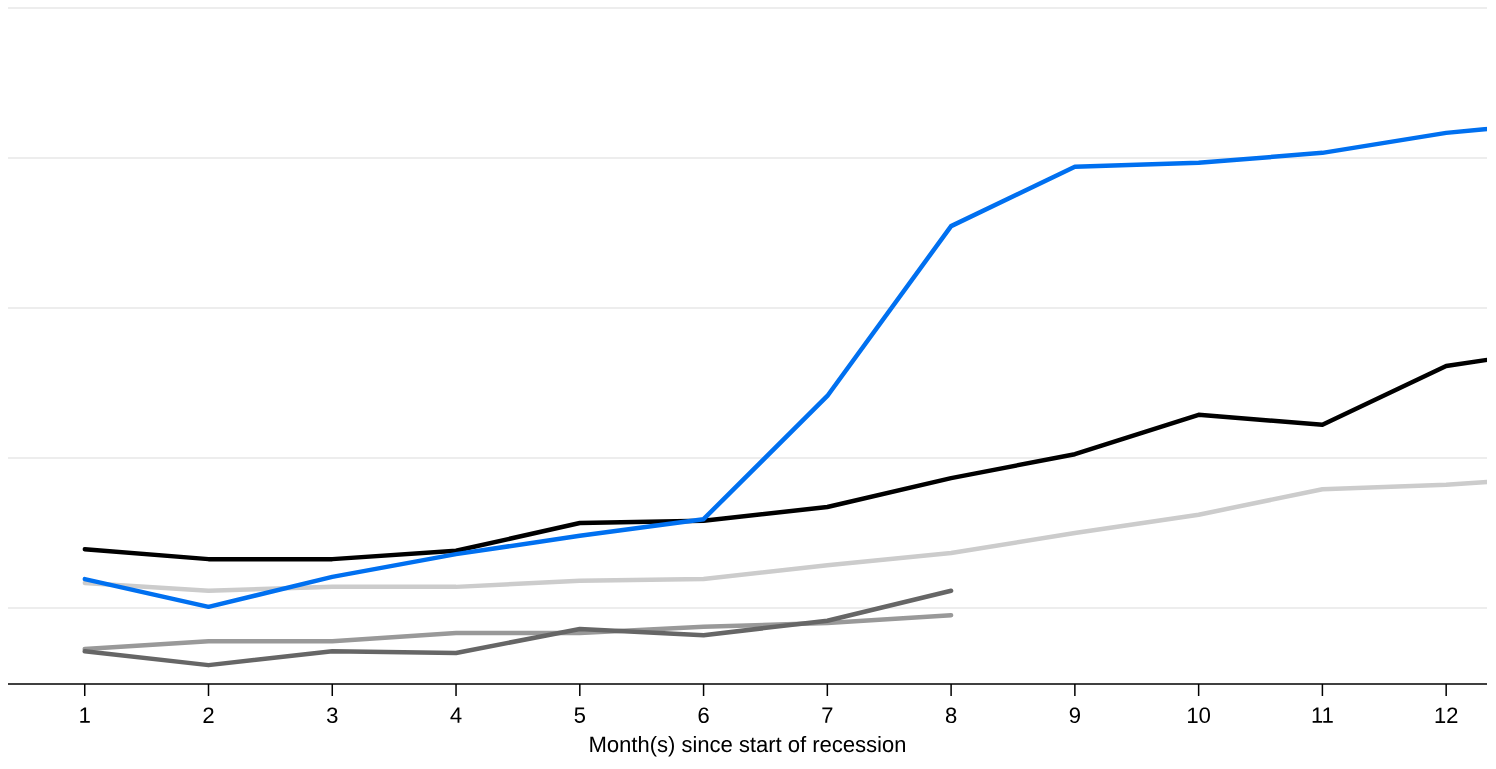 The width and height of the screenshot is (1496, 769). What do you see at coordinates (1074, 715) in the screenshot?
I see `x-tick-label: 9` at bounding box center [1074, 715].